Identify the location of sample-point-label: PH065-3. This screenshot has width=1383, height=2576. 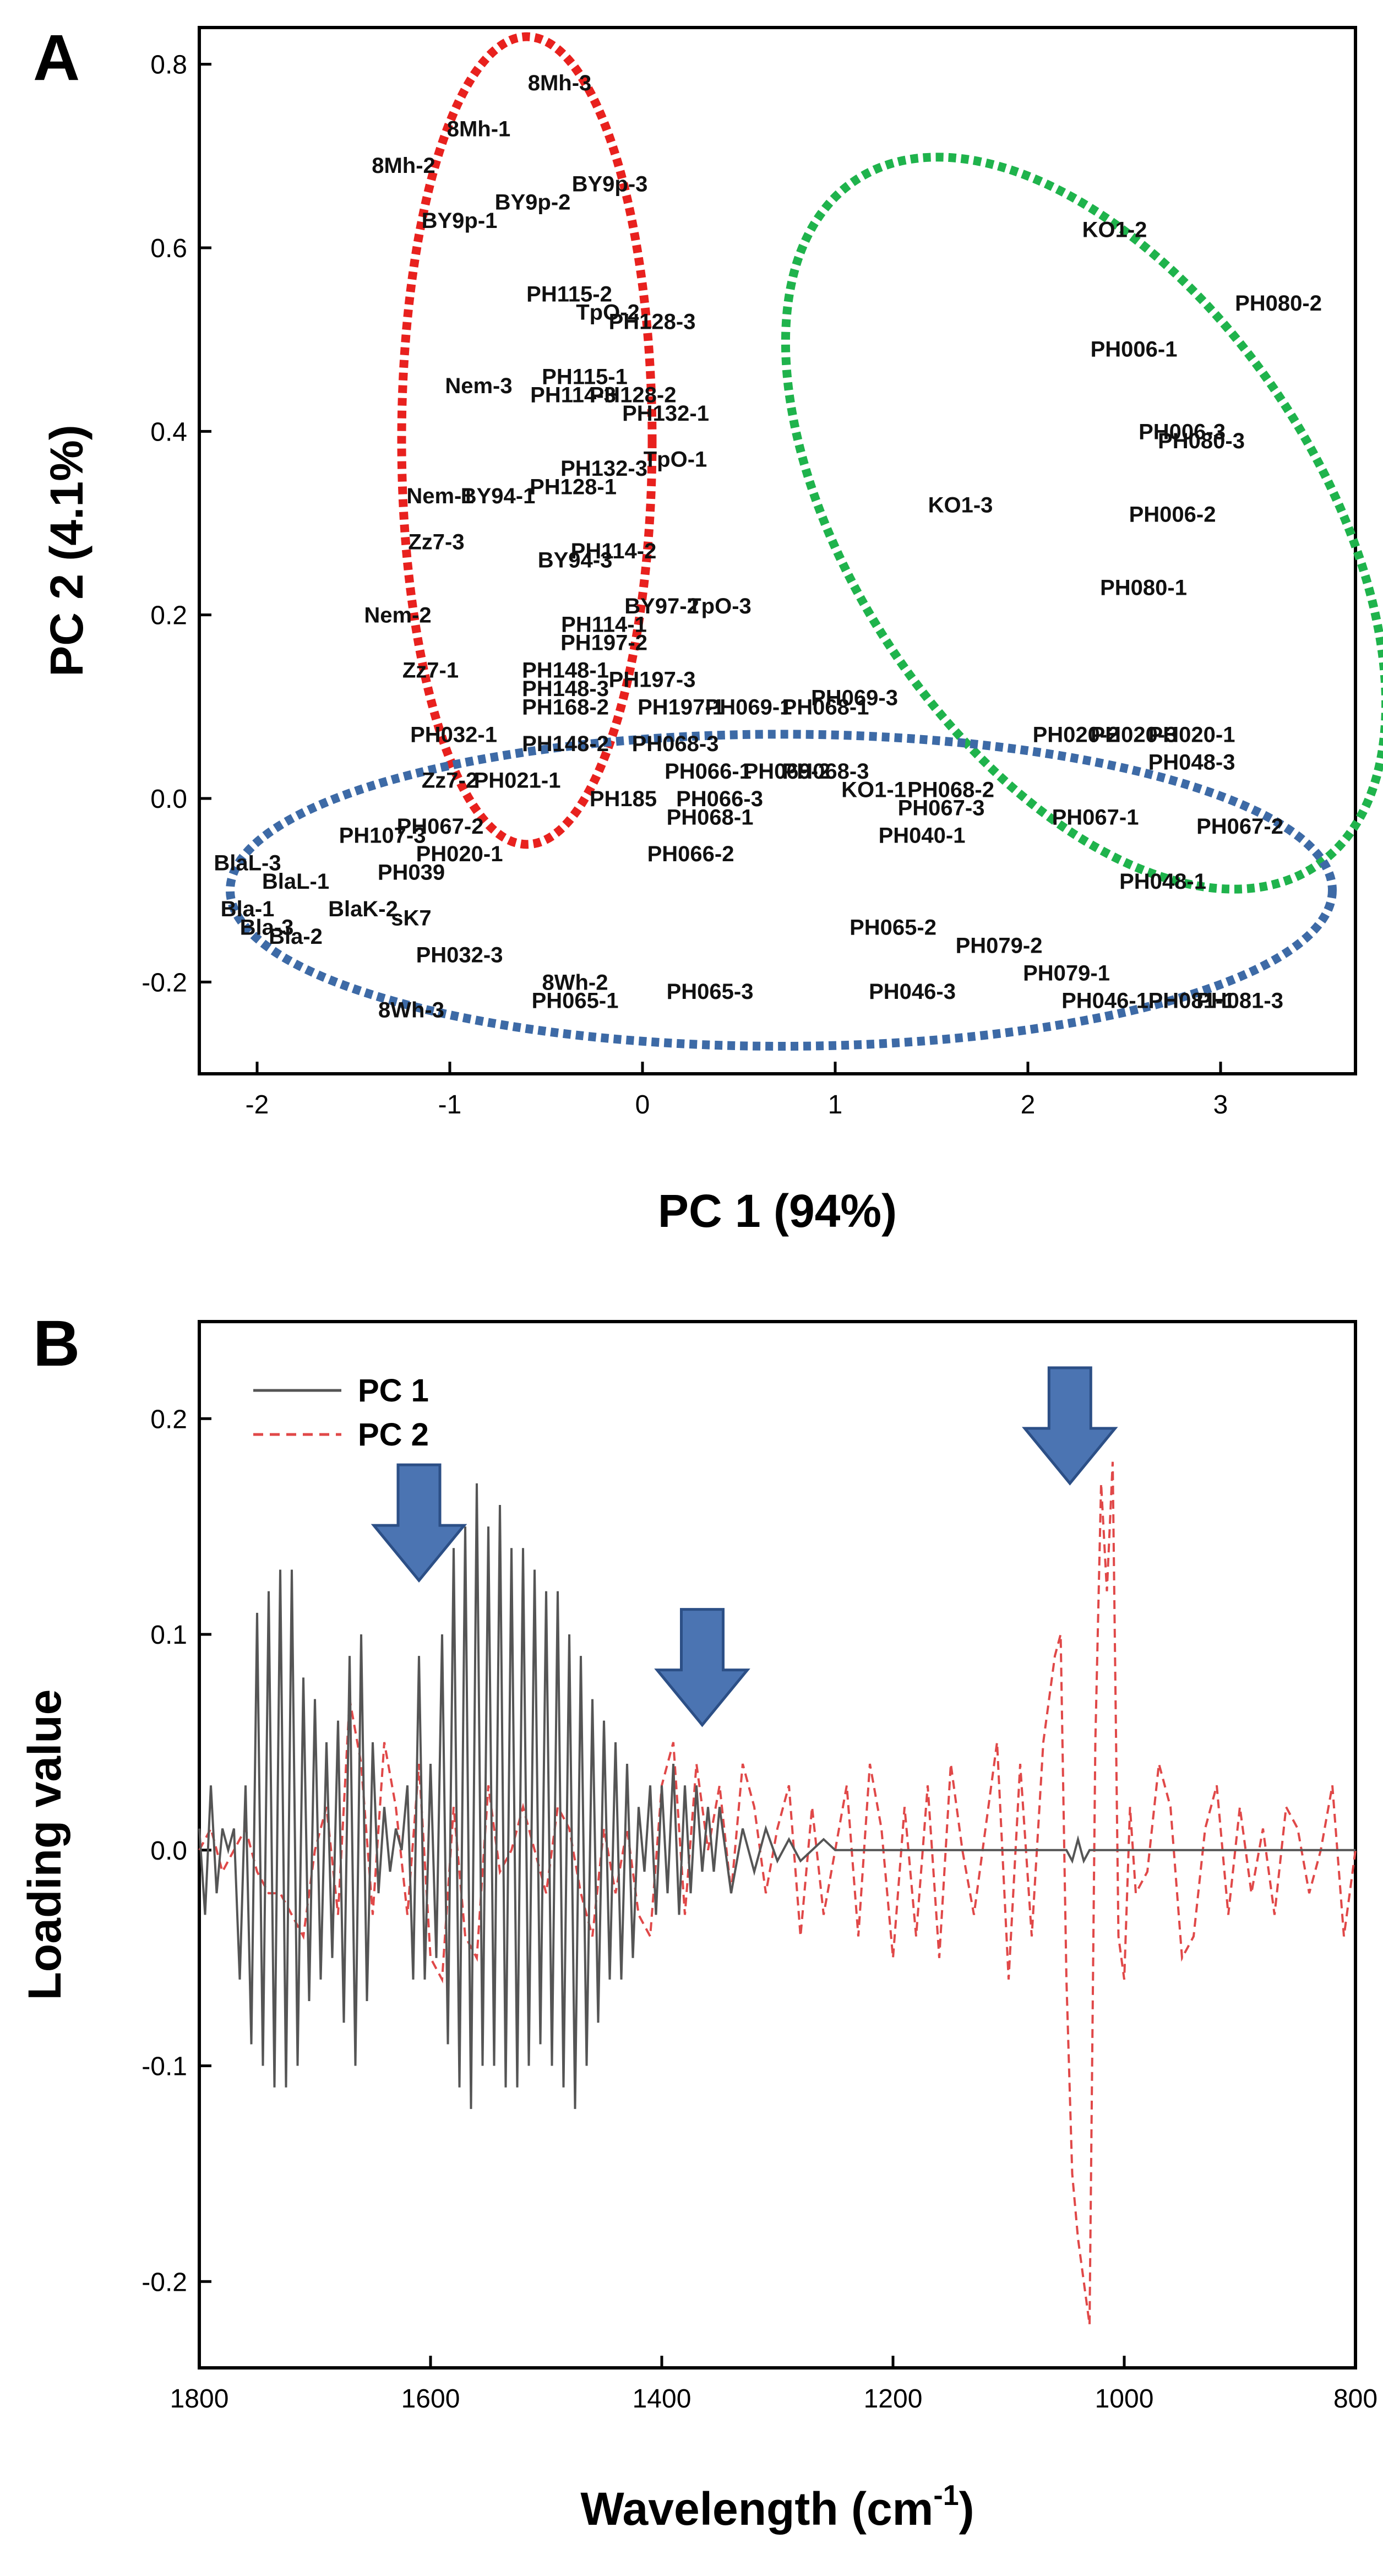
(711, 992).